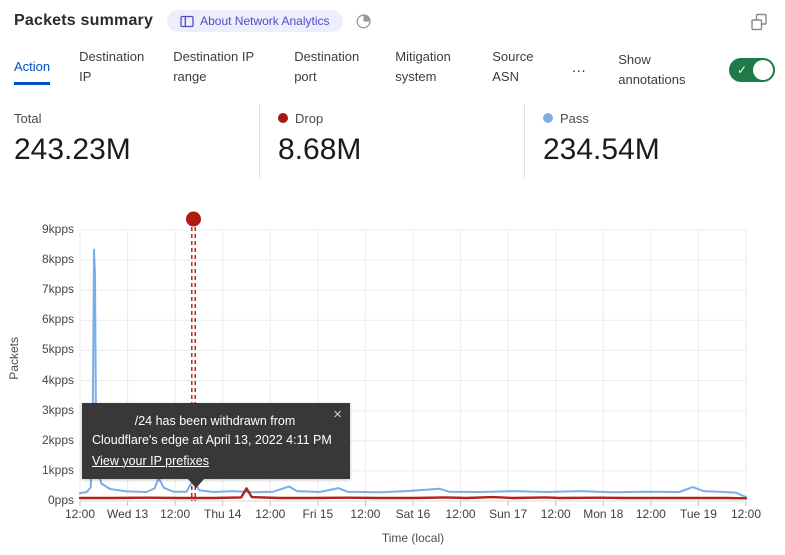 Image resolution: width=785 pixels, height=555 pixels. What do you see at coordinates (57, 259) in the screenshot?
I see `y-tick-label: 8kpps` at bounding box center [57, 259].